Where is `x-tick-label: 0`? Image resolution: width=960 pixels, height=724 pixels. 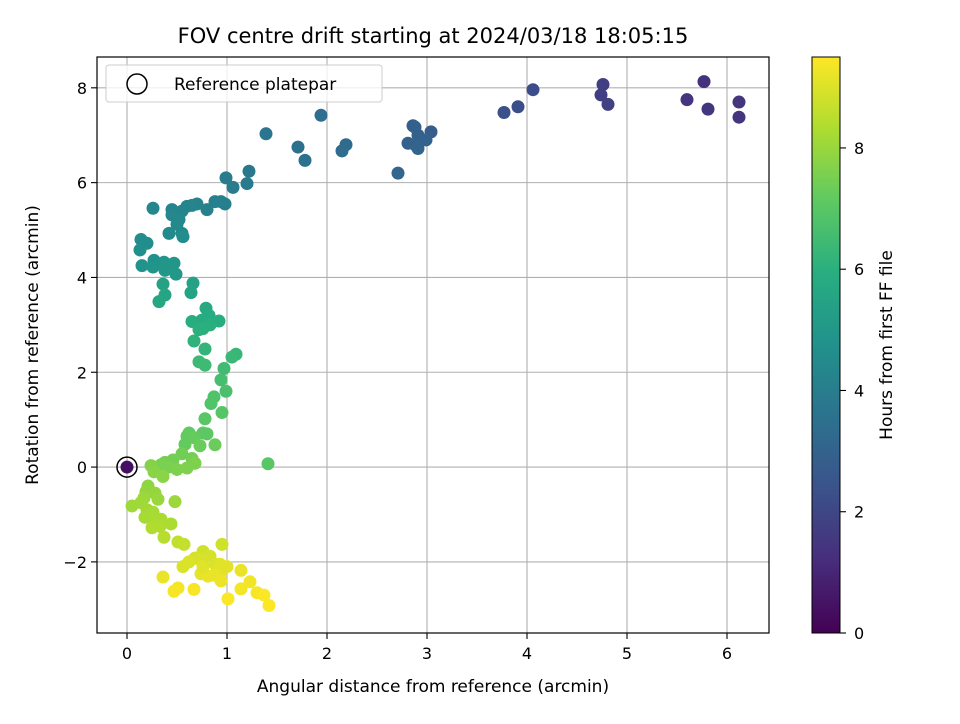
x-tick-label: 0 is located at coordinates (127, 653).